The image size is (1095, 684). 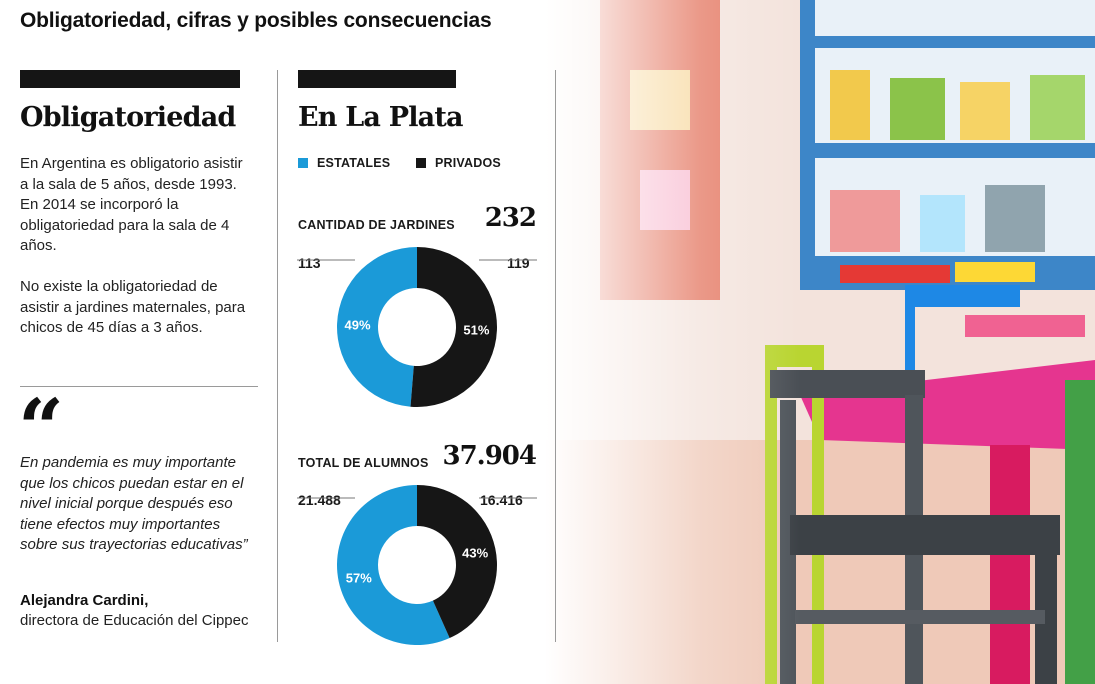 I want to click on donut-chart-alumnos: 57% 43%, so click(x=417, y=565).